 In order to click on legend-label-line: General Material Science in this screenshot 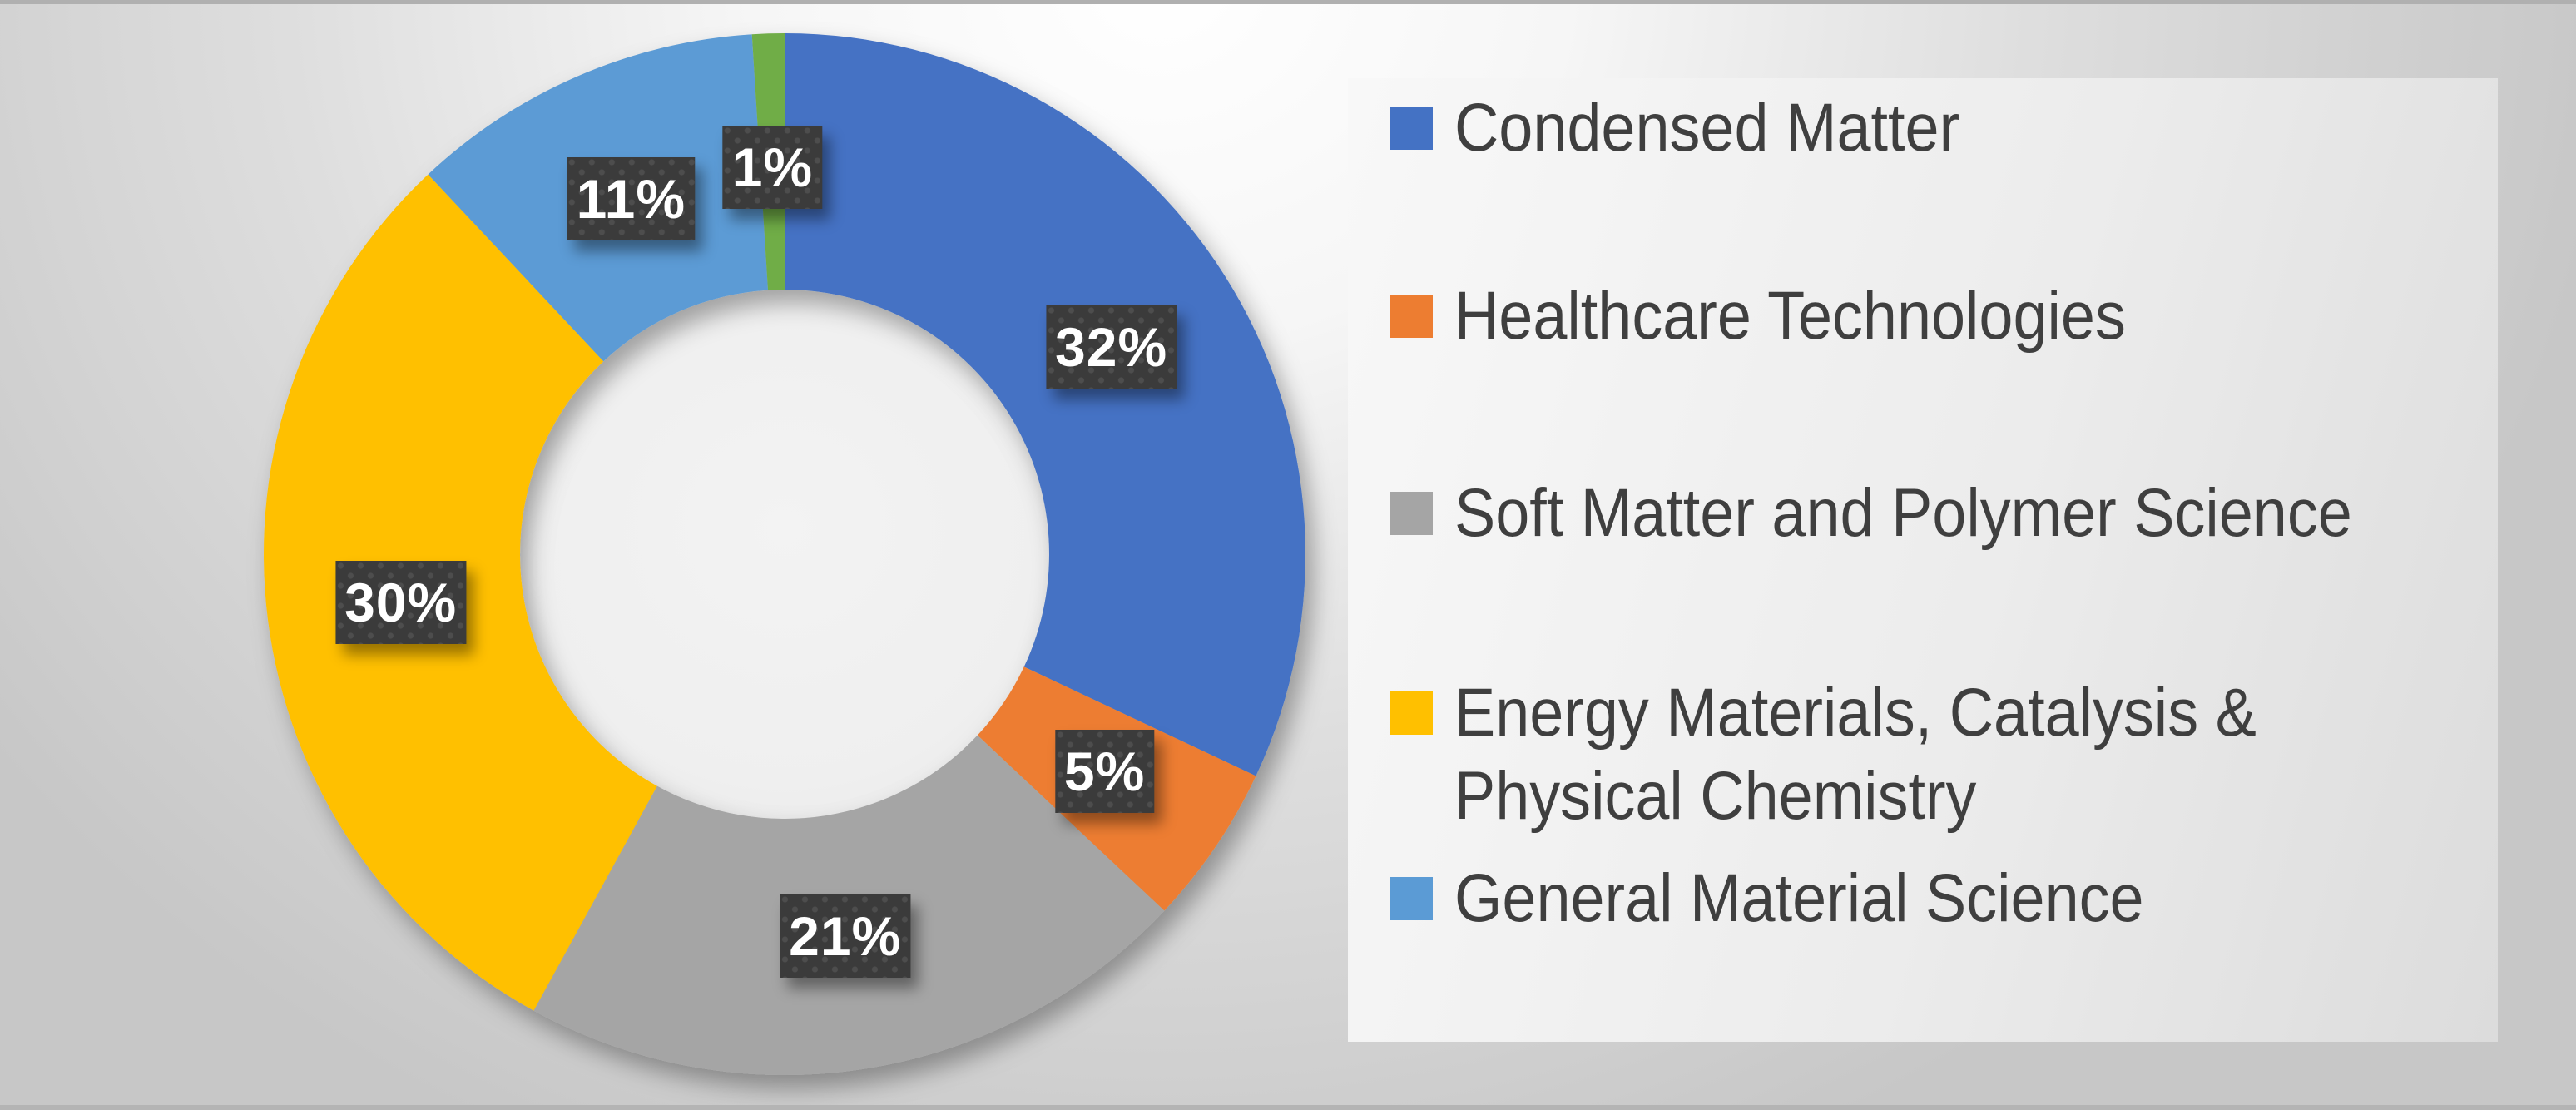, I will do `click(1799, 898)`.